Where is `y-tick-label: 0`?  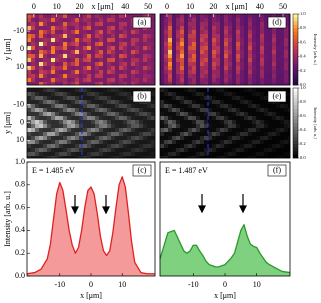 y-tick-label: 0 is located at coordinates (22, 121).